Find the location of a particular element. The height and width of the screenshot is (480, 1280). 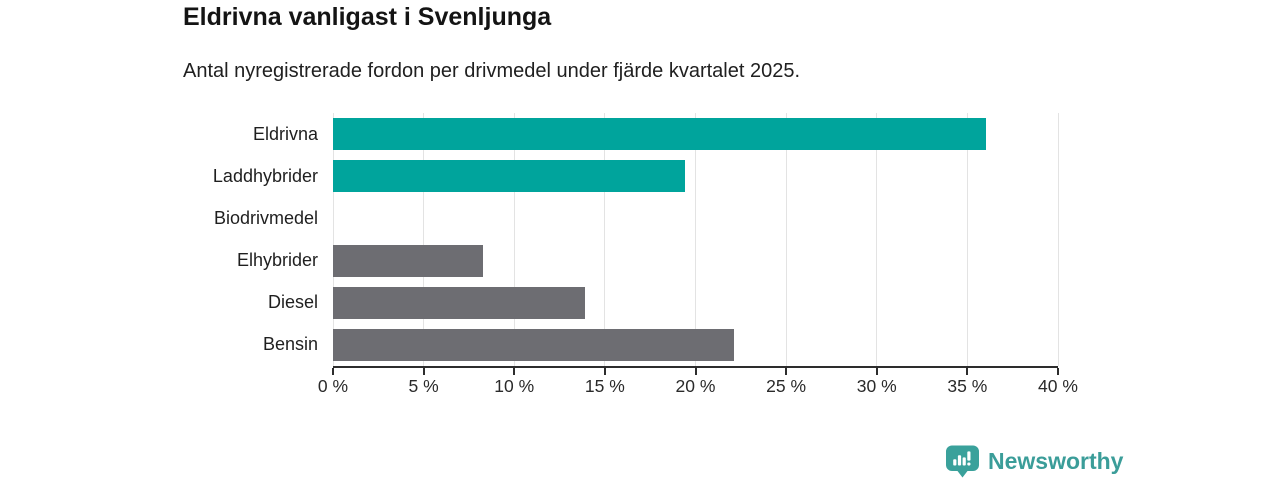

x-axis-tick-label: 40 % is located at coordinates (1058, 386).